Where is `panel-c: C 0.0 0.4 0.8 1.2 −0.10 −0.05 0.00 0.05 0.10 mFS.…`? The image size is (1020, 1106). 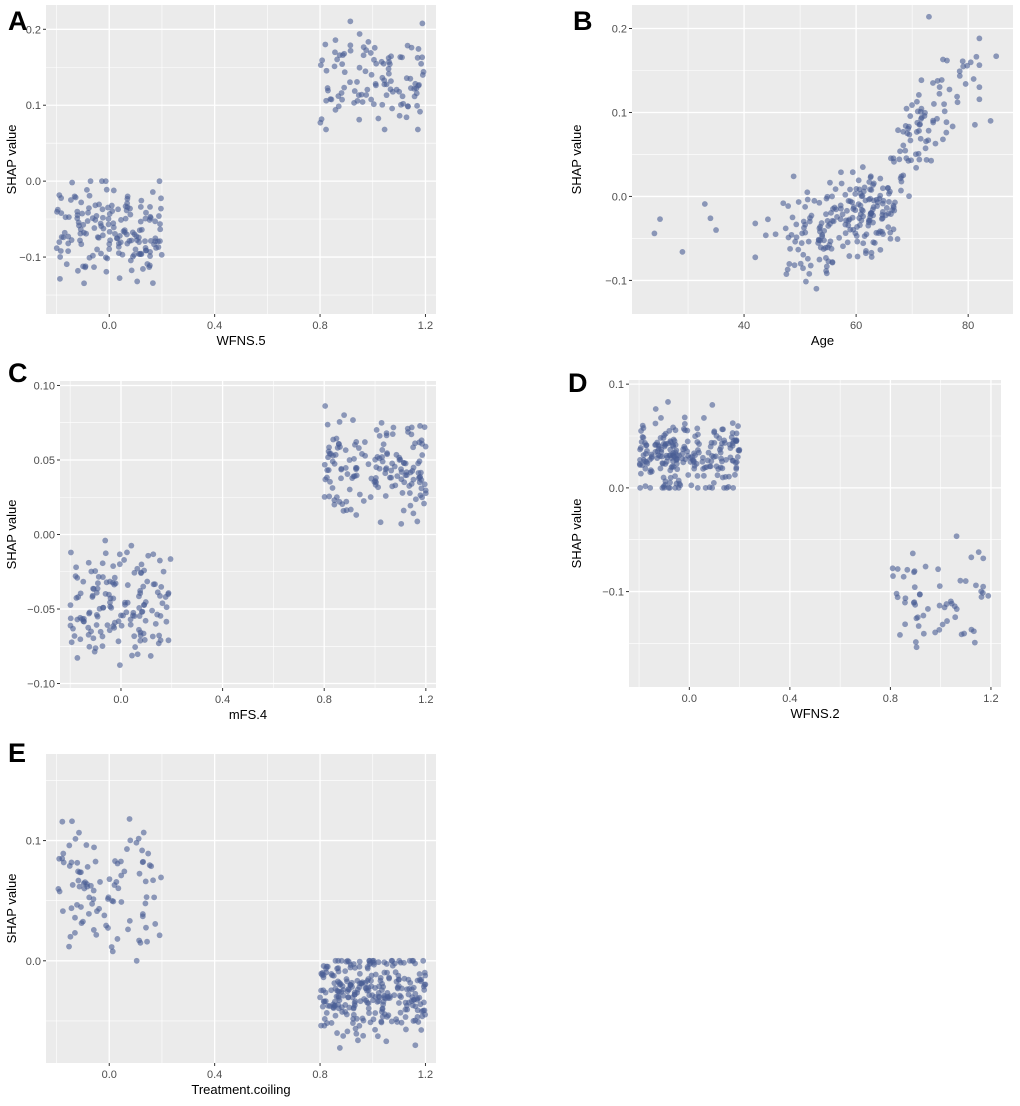 panel-c: C 0.0 0.4 0.8 1.2 −0.10 −0.05 0.00 0.05 0.10 mFS.… is located at coordinates (220, 542).